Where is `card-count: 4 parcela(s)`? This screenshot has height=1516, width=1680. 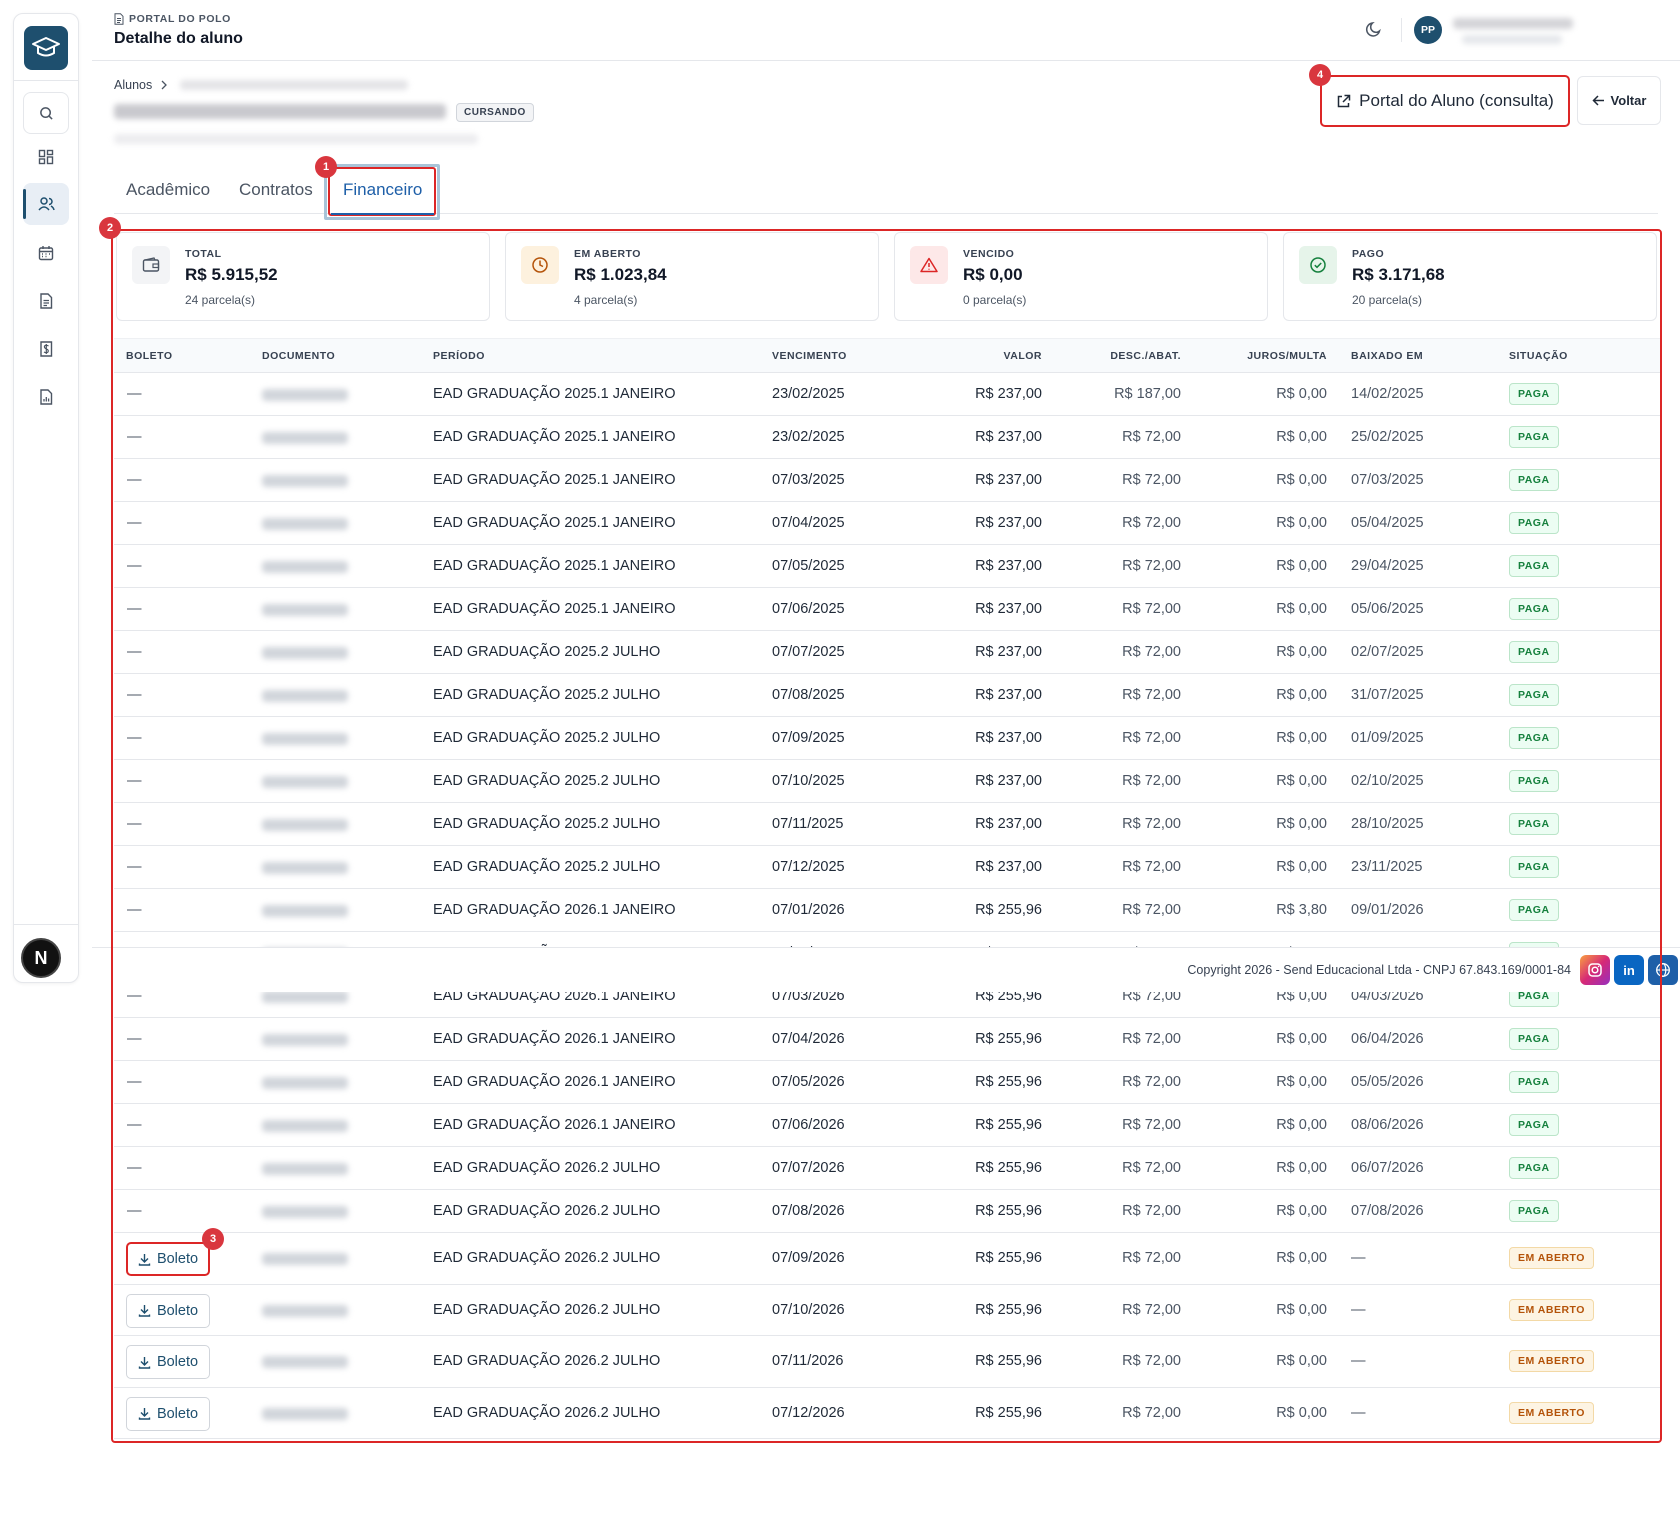 card-count: 4 parcela(s) is located at coordinates (606, 300).